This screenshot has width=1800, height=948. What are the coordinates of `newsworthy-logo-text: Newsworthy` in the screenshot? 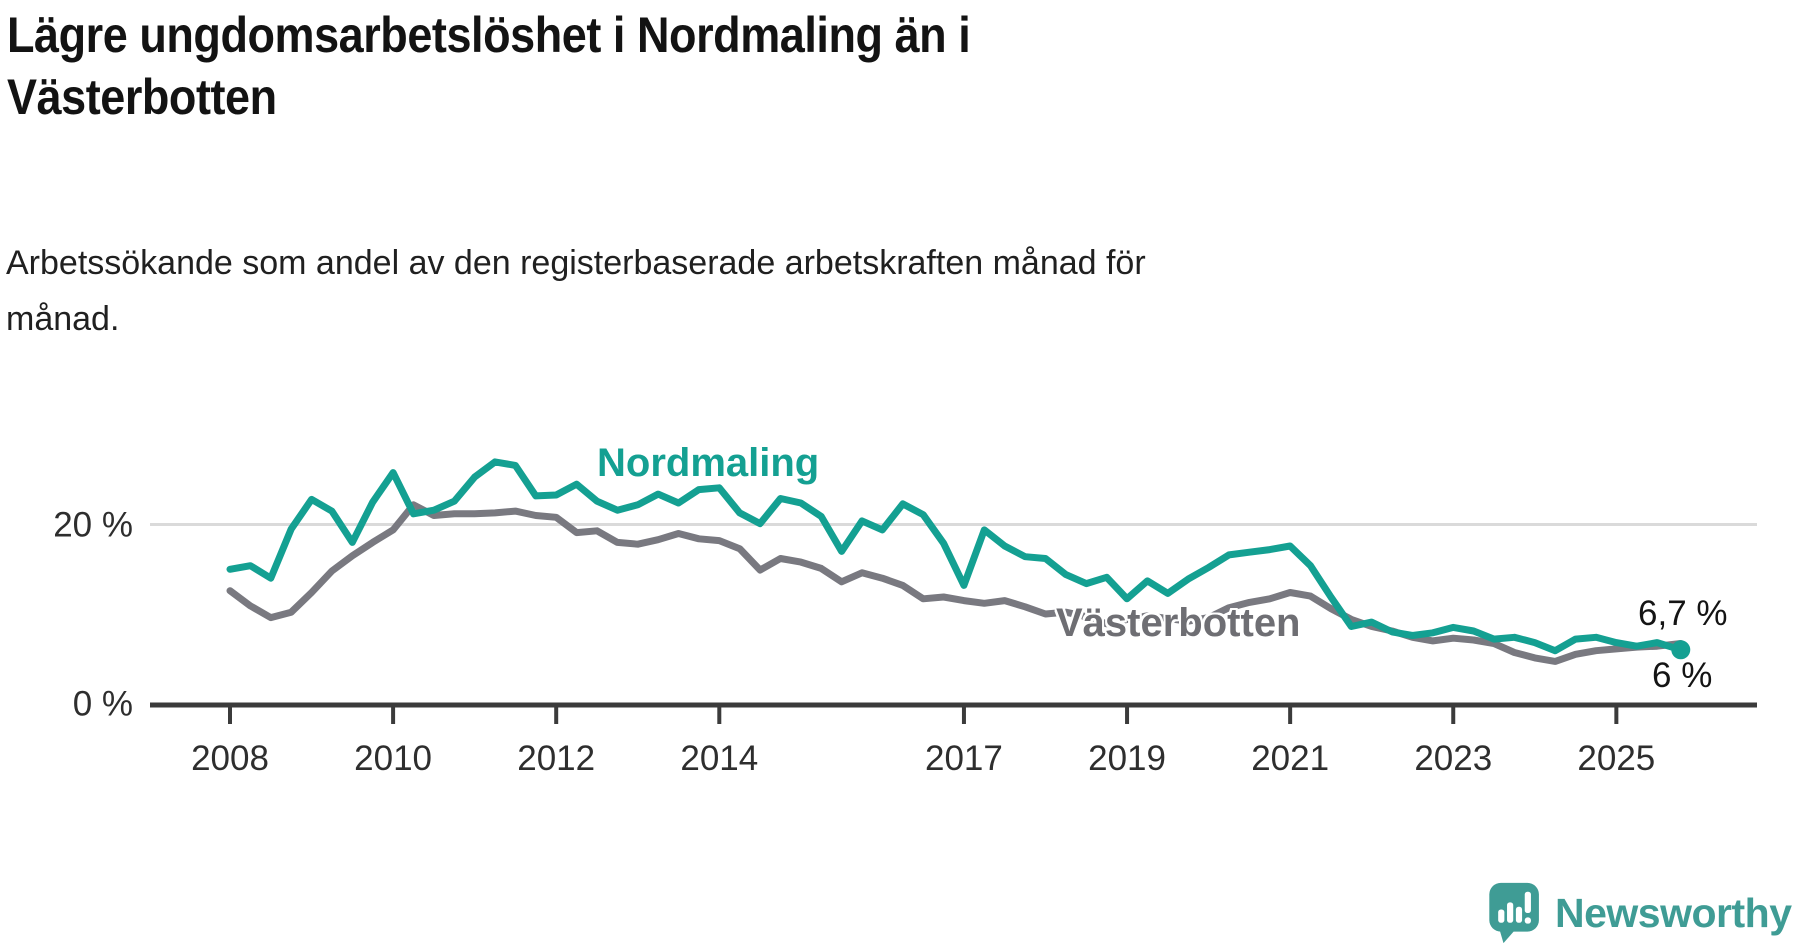 It's located at (1673, 912).